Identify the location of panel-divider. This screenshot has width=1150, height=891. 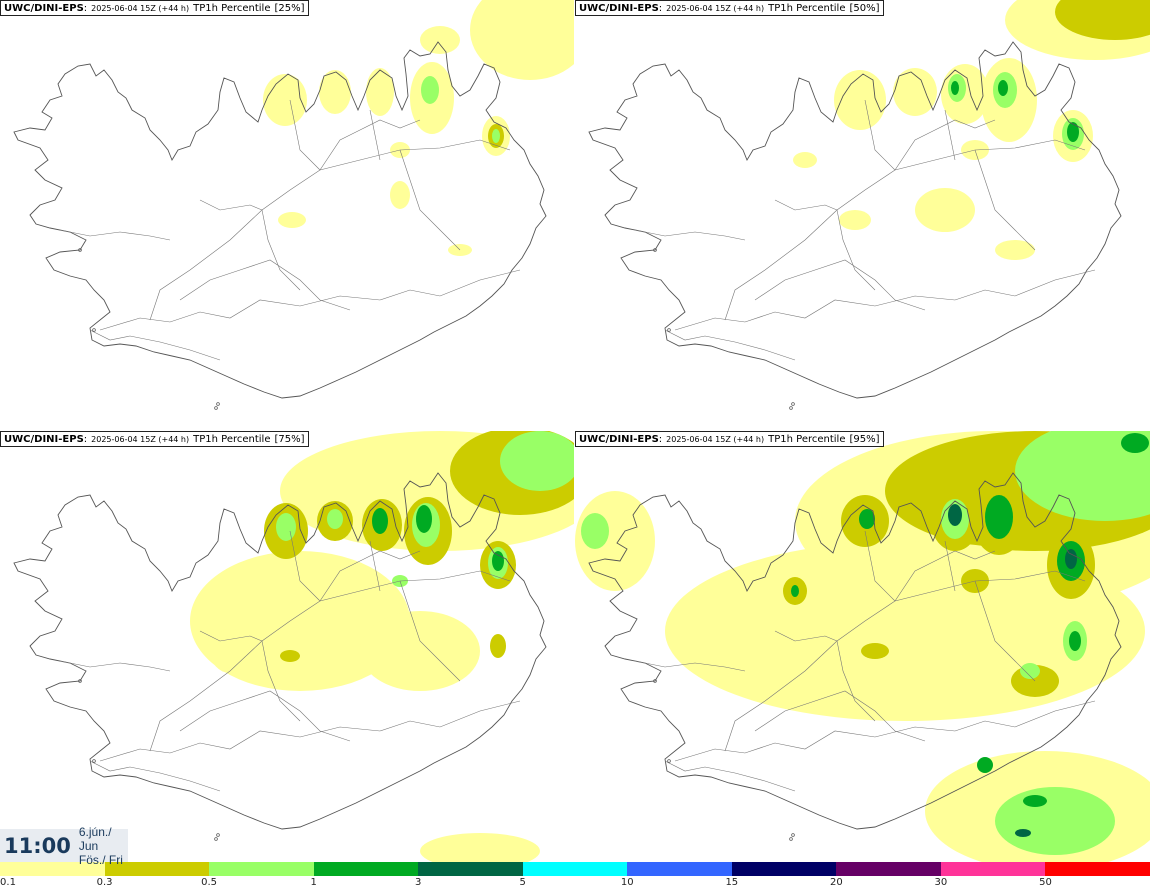
(574, 431).